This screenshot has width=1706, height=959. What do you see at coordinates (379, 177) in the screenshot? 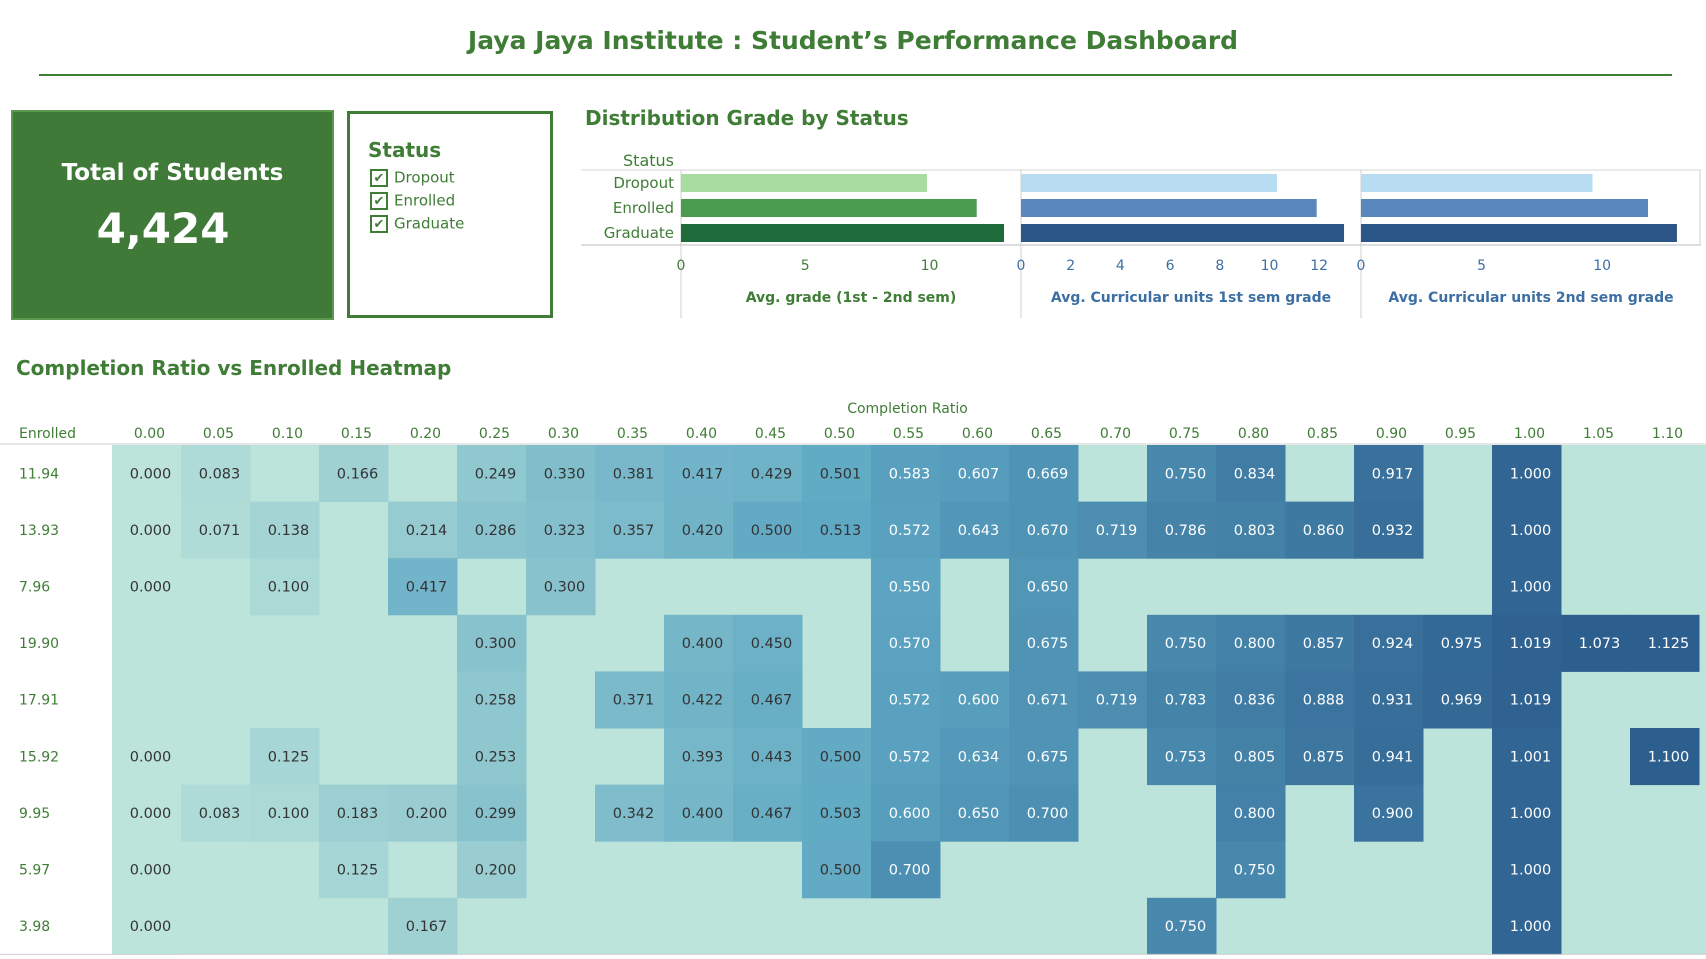
I see `dropout-checkbox: ✔` at bounding box center [379, 177].